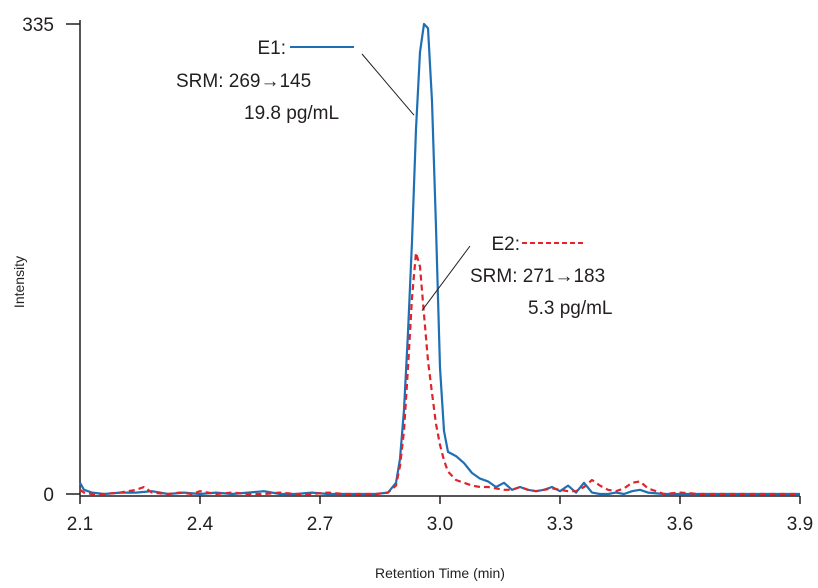 Image resolution: width=818 pixels, height=588 pixels. What do you see at coordinates (38, 25) in the screenshot?
I see `y-tick-label: 335` at bounding box center [38, 25].